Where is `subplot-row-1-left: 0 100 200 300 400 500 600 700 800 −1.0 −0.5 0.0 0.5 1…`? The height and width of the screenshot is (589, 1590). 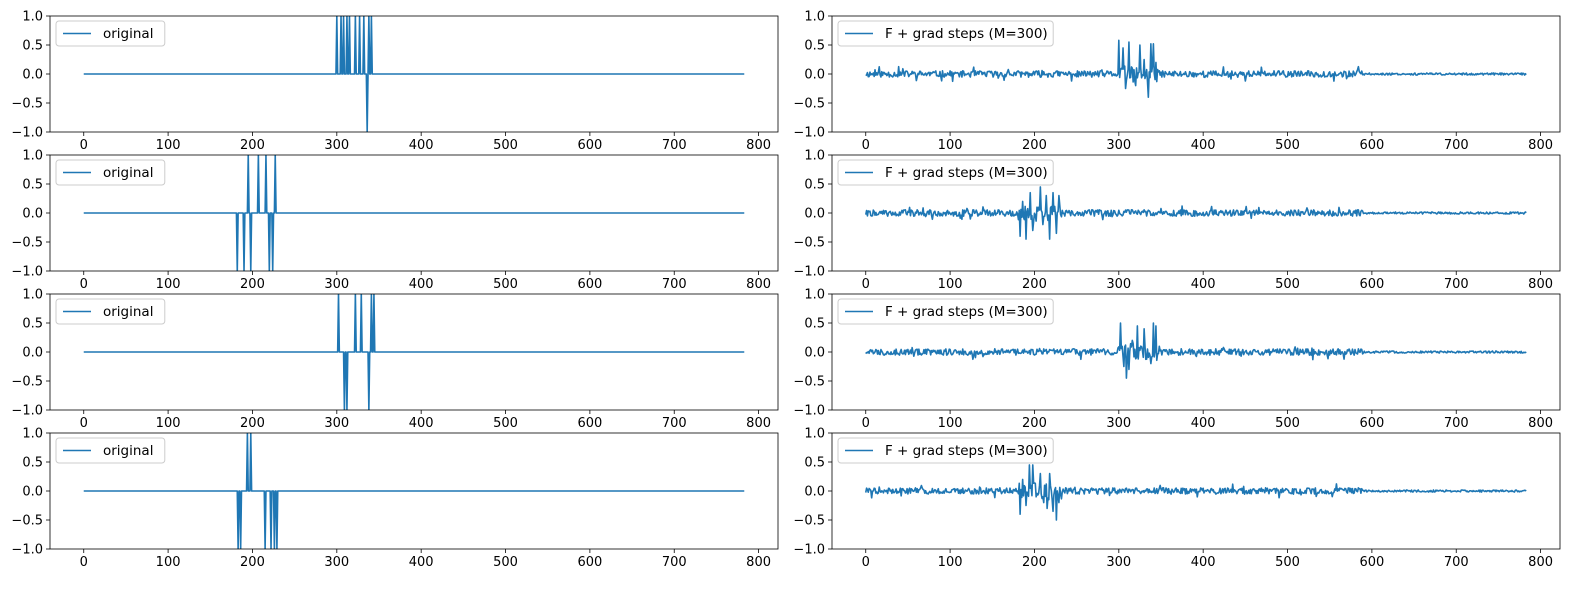 subplot-row-1-left: 0 100 200 300 400 500 600 700 800 −1.0 −0.5 0.0 0.5 1… is located at coordinates (395, 81).